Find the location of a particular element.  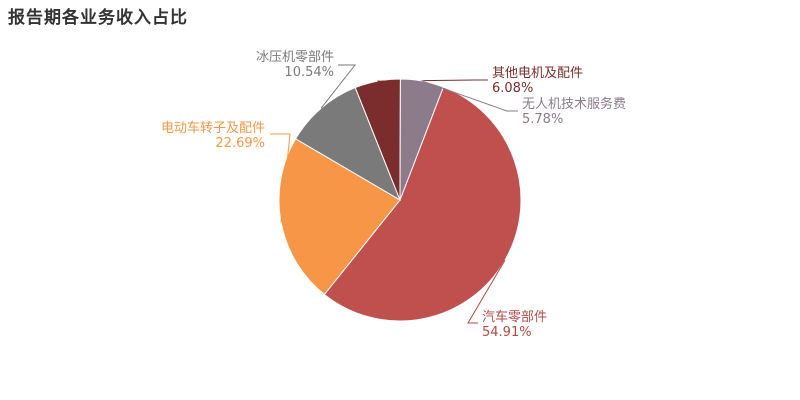

slice-label-4: 无人机技术服务费 is located at coordinates (574, 104).